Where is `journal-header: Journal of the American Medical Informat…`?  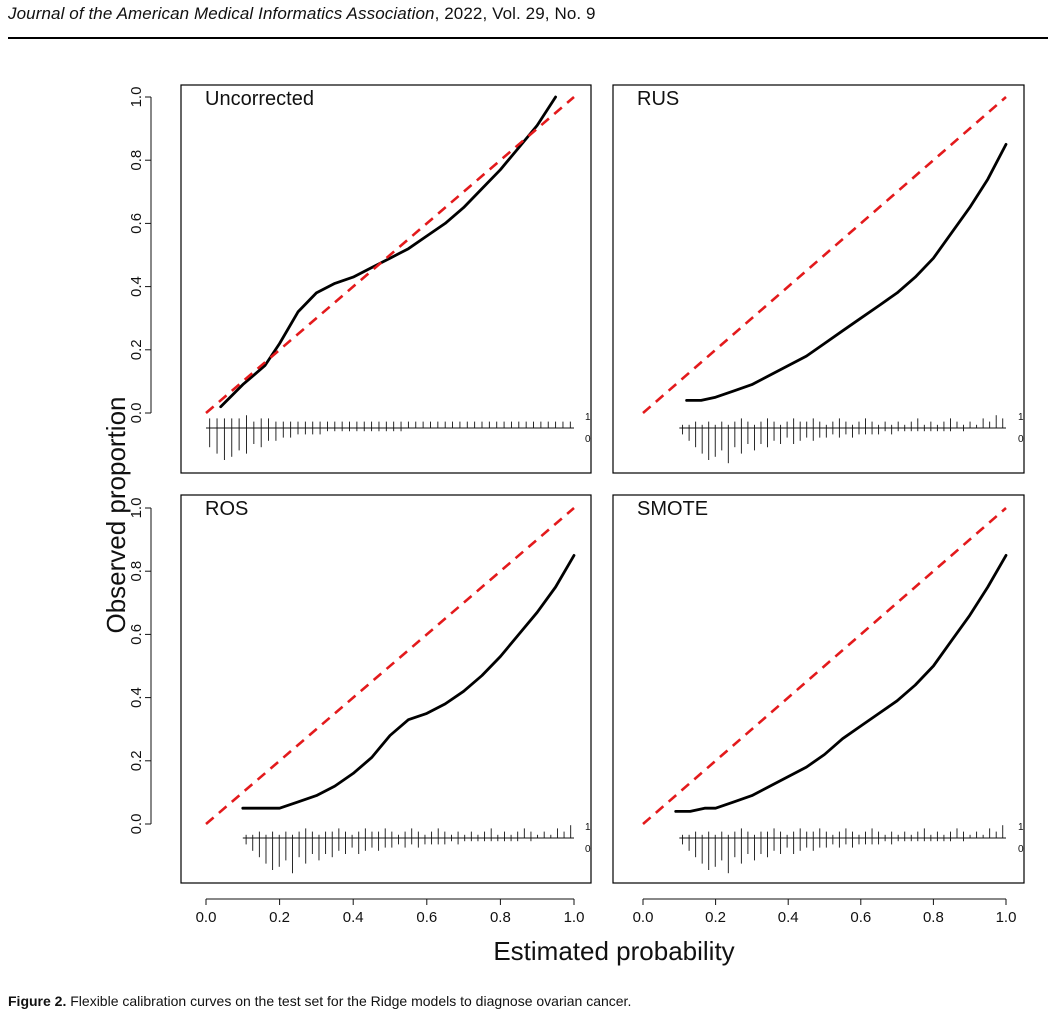 journal-header: Journal of the American Medical Informat… is located at coordinates (302, 14).